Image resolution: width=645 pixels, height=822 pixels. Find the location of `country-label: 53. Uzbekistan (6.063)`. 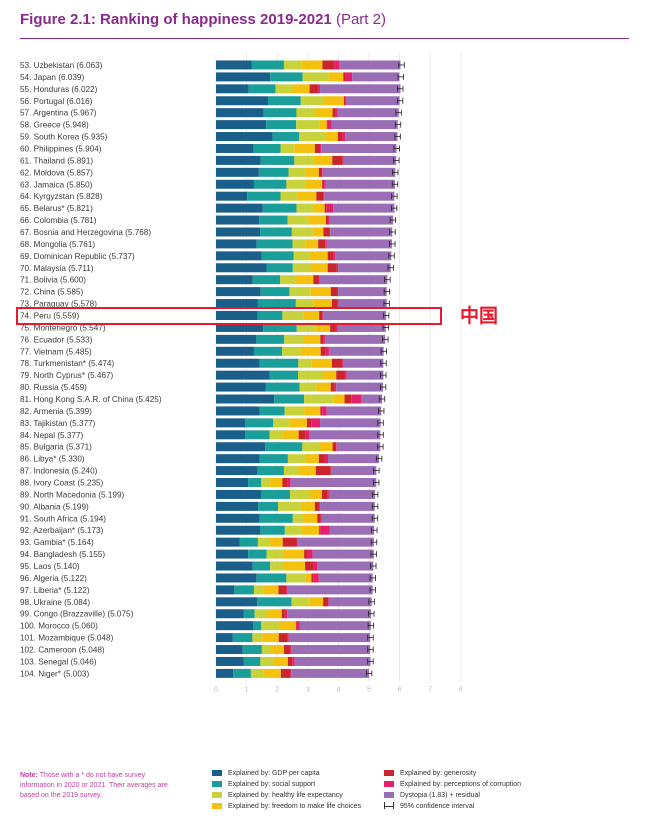

country-label: 53. Uzbekistan (6.063) is located at coordinates (61, 65).